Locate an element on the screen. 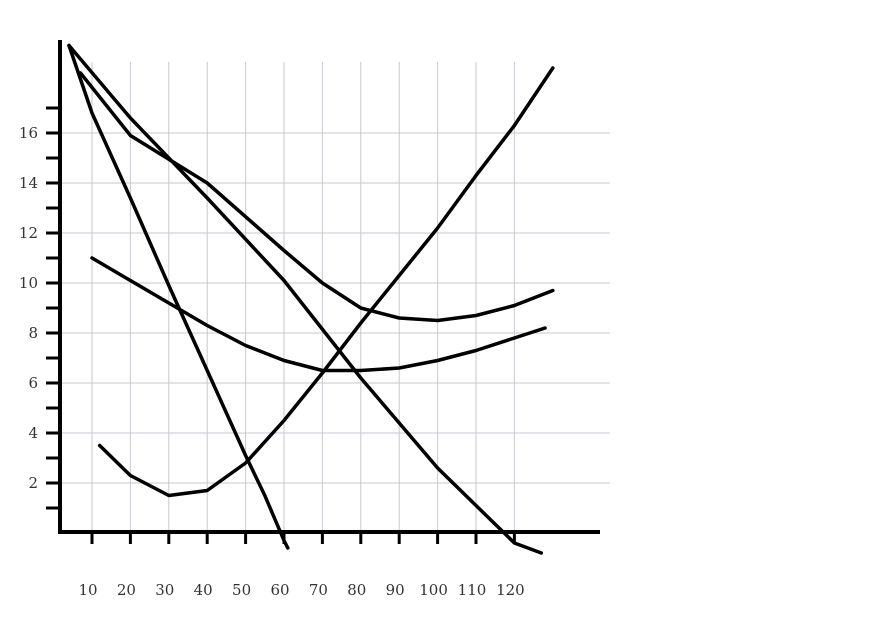 The image size is (892, 624). y-tick-label: 4 is located at coordinates (33, 433).